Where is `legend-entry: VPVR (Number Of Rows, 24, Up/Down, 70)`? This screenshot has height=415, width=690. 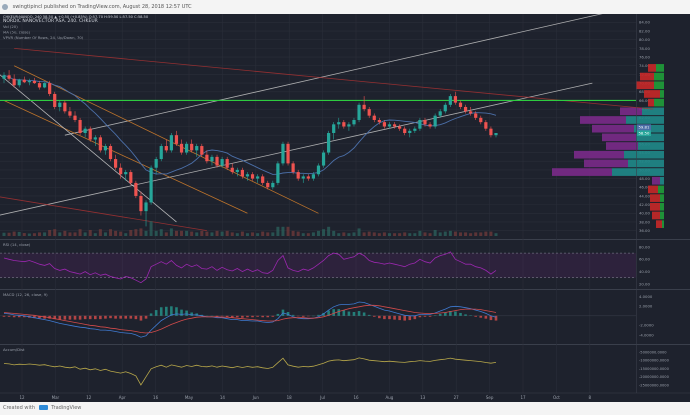 legend-entry: VPVR (Number Of Rows, 24, Up/Down, 70) is located at coordinates (43, 37).